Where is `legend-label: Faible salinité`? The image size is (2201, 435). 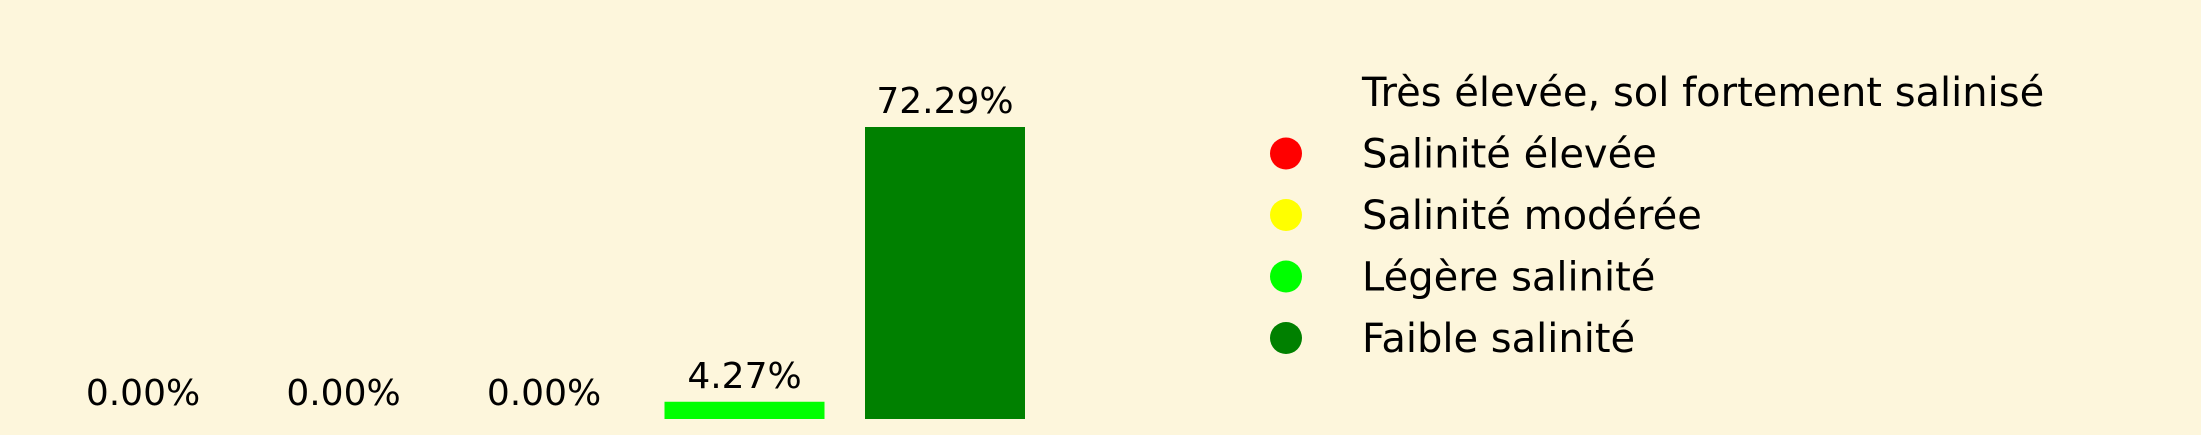 legend-label: Faible salinité is located at coordinates (1498, 339).